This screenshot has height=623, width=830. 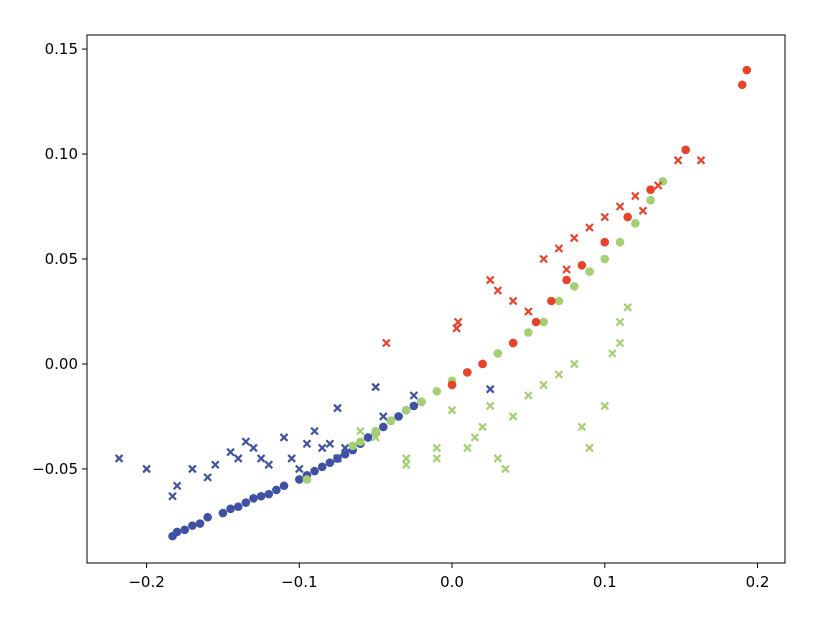 I want to click on y-tick-label: 0.15, so click(x=61, y=49).